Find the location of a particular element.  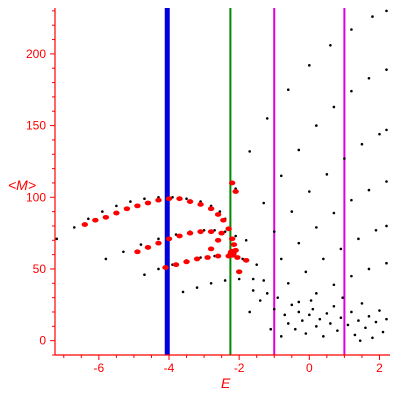

x-axis-title: E is located at coordinates (226, 383).